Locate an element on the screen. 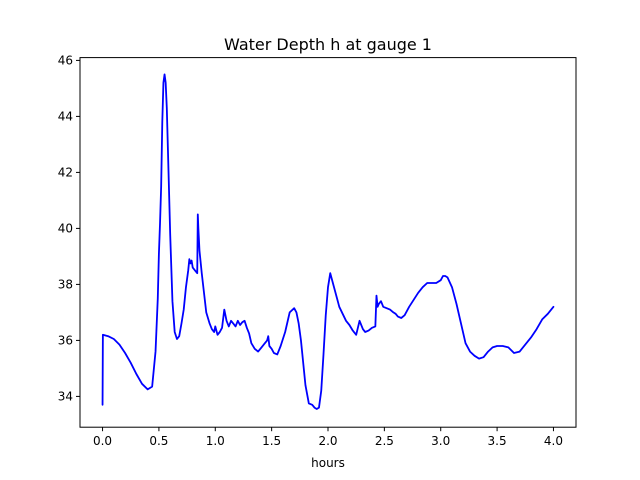 The height and width of the screenshot is (480, 640). y-tick-label: 36 is located at coordinates (65, 340).